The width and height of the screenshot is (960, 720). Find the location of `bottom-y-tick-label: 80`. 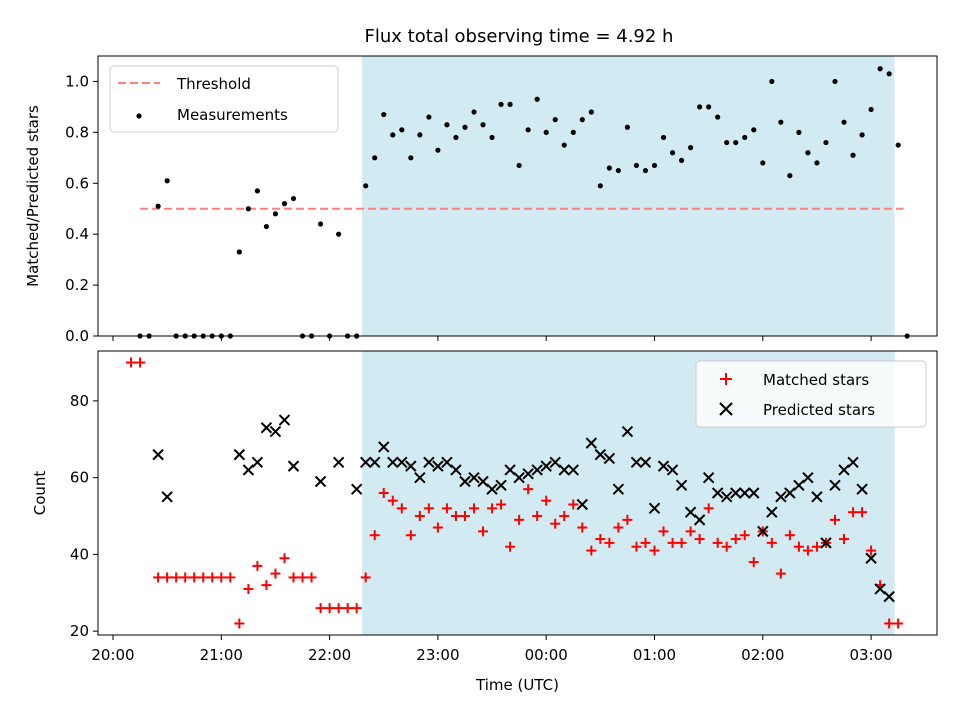

bottom-y-tick-label: 80 is located at coordinates (79, 401).